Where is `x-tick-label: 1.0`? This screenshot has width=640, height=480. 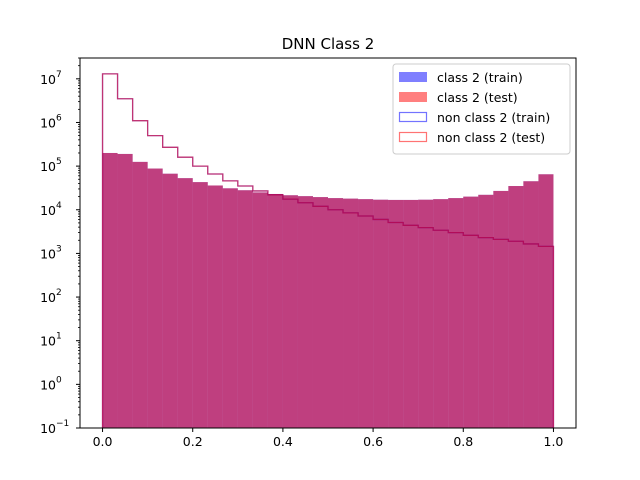 x-tick-label: 1.0 is located at coordinates (554, 441).